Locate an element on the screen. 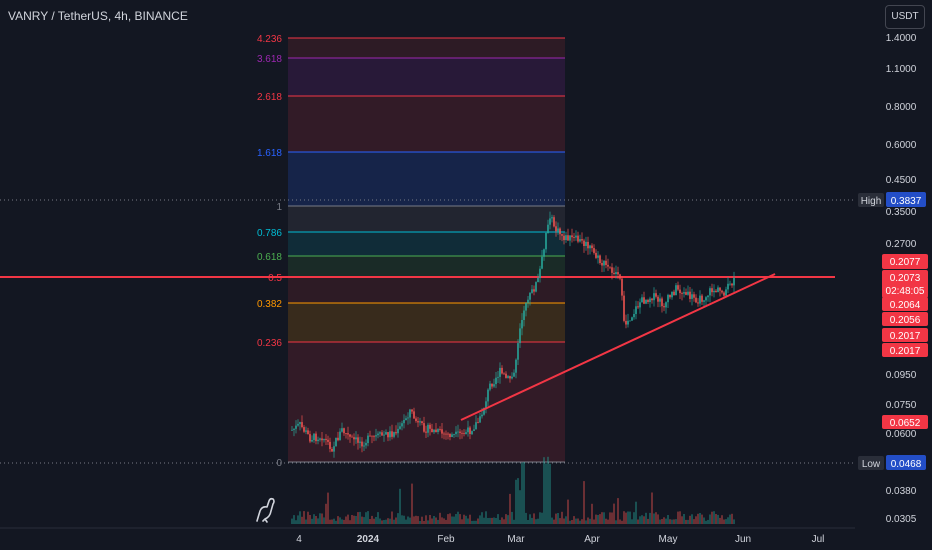 This screenshot has width=932, height=550. fib-label-0382: 0.382 is located at coordinates (269, 304).